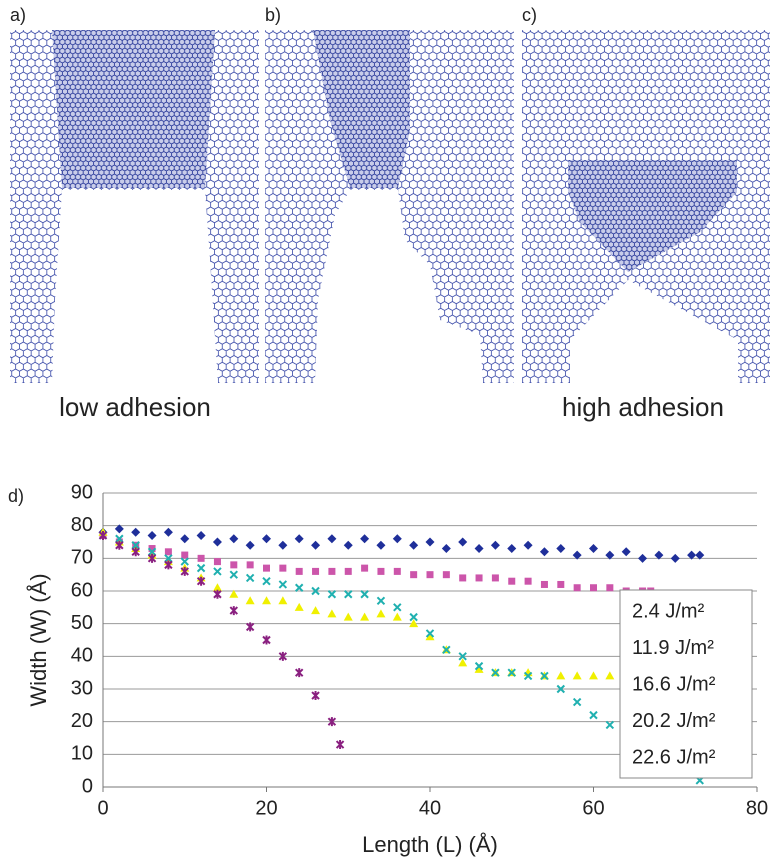 This screenshot has width=771, height=864. What do you see at coordinates (16, 496) in the screenshot?
I see `panel-label: d)` at bounding box center [16, 496].